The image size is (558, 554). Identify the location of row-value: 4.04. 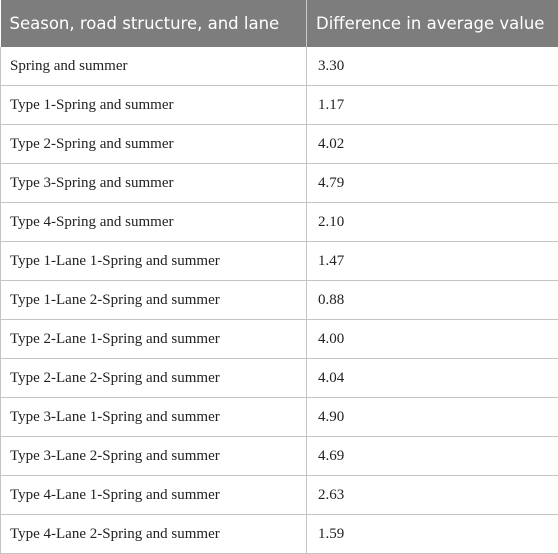
(432, 378).